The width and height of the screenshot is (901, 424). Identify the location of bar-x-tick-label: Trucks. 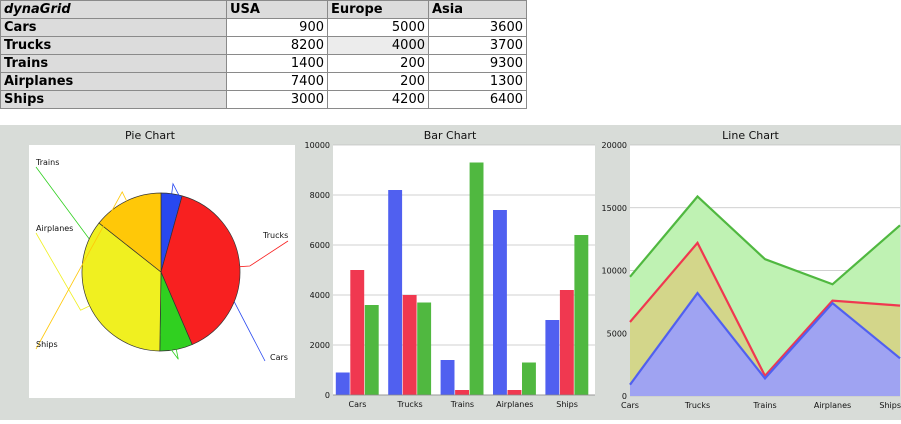
(409, 404).